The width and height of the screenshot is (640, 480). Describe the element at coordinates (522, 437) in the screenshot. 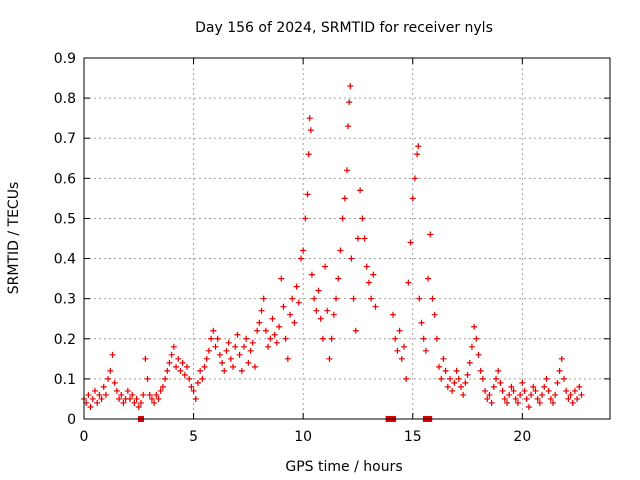

I see `x-tick-label: 20` at that location.